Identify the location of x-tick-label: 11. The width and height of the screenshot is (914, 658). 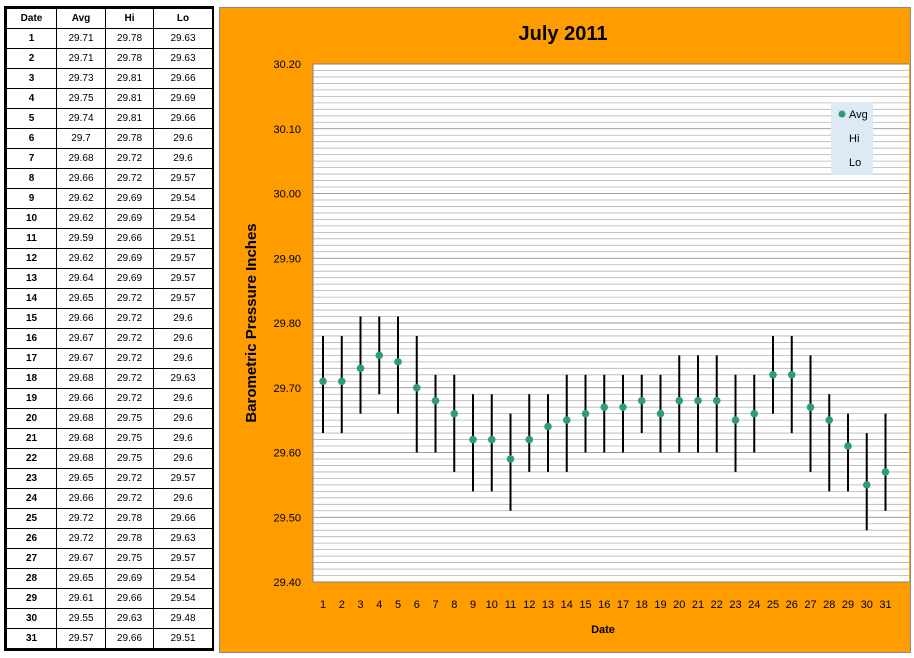
(510, 605).